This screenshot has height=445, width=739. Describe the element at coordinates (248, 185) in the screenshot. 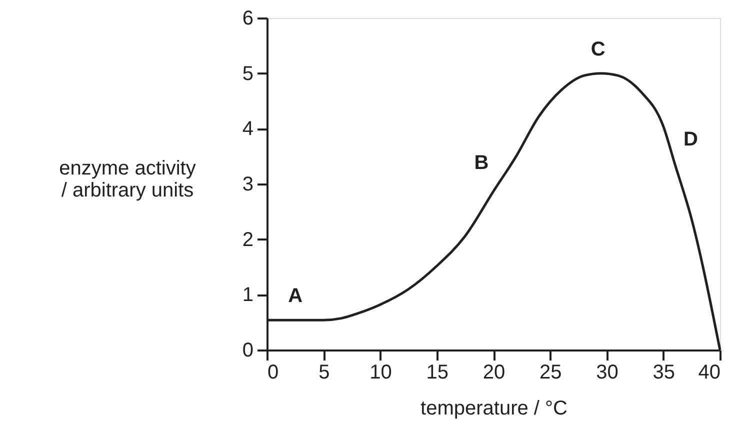

I see `y-tick-label: 3` at that location.